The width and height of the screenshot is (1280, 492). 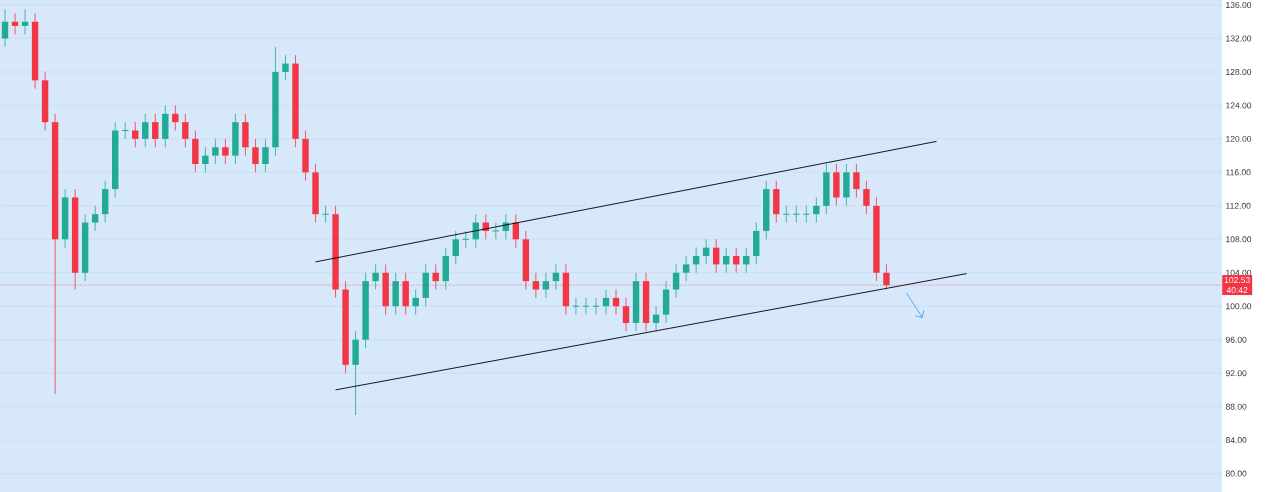 I want to click on y-tick-label: 112.00, so click(x=1238, y=205).